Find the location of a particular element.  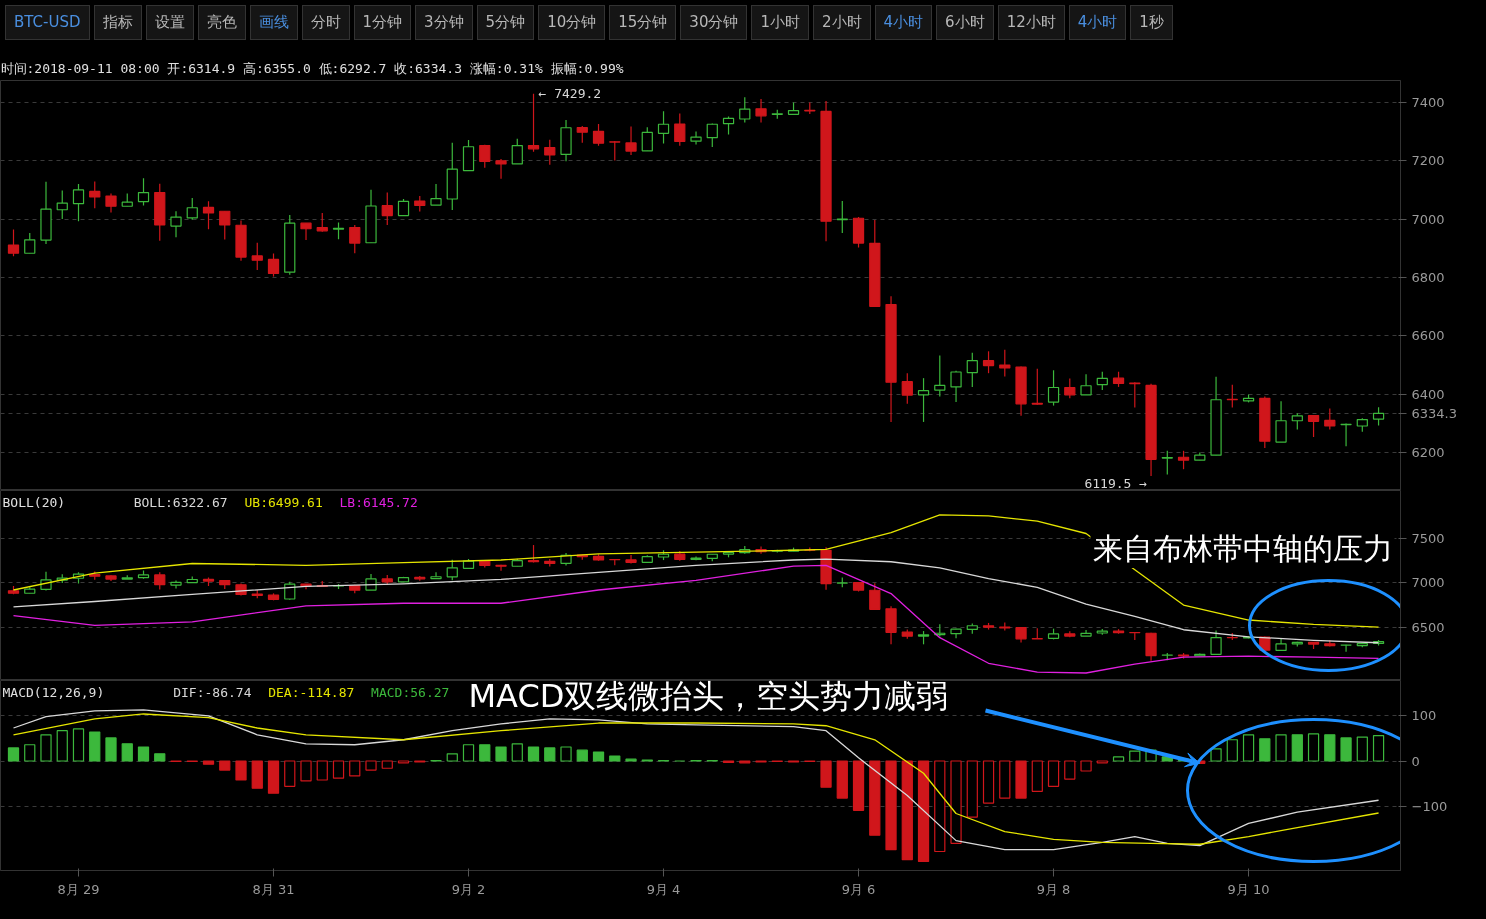

y-tick-label: 6400 is located at coordinates (1428, 394).